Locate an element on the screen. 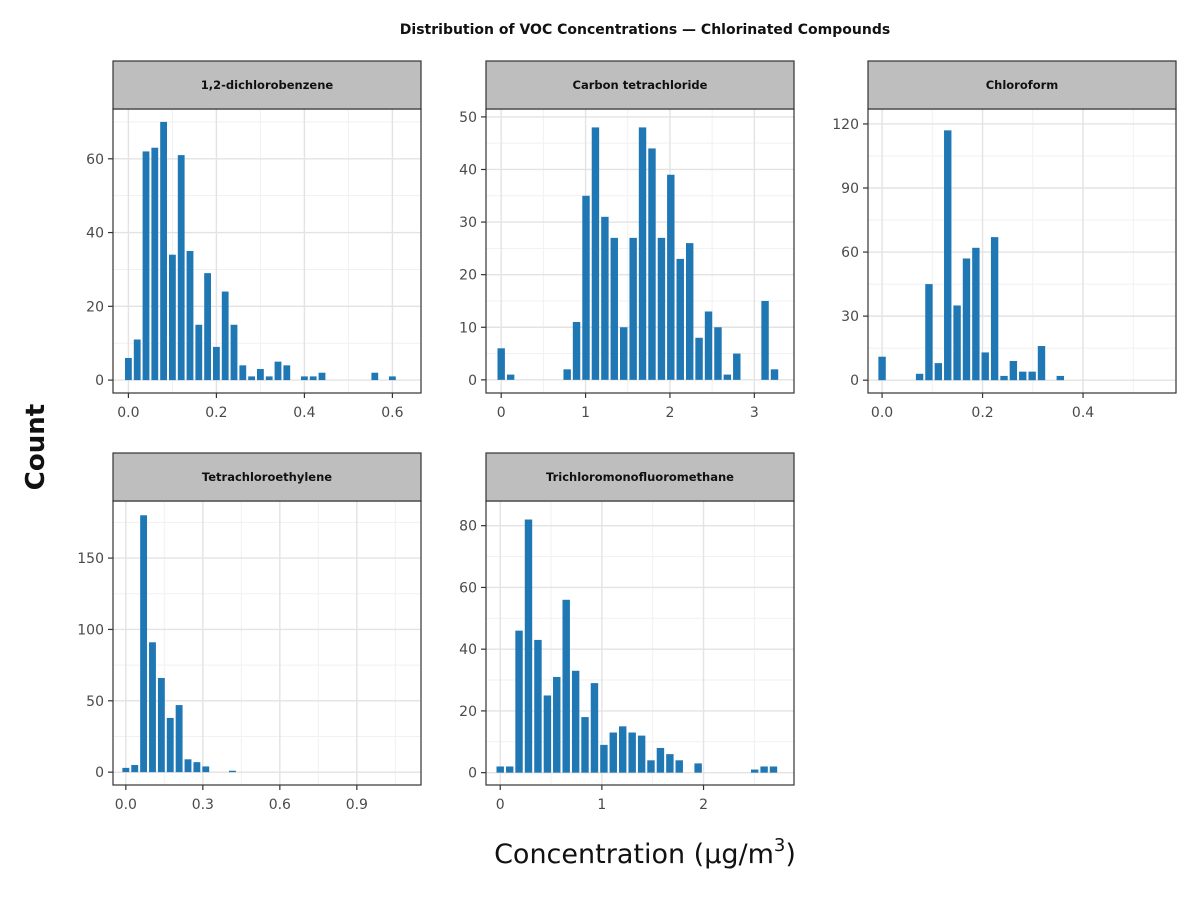  y-tick-label: 30 is located at coordinates (850, 317).